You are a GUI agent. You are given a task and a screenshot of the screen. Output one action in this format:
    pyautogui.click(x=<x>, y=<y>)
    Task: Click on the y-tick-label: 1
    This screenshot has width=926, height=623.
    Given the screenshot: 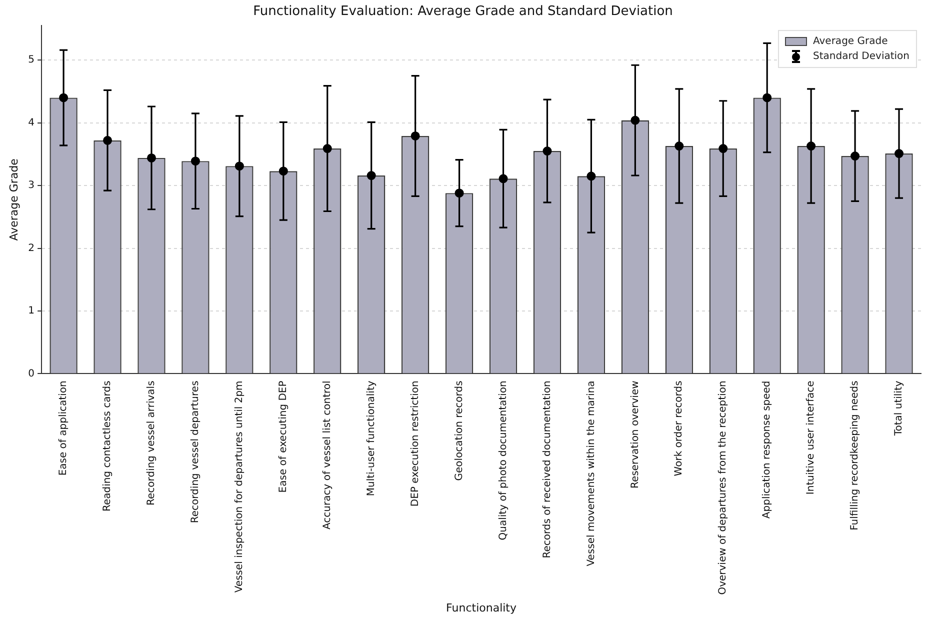 What is the action you would take?
    pyautogui.click(x=31, y=311)
    